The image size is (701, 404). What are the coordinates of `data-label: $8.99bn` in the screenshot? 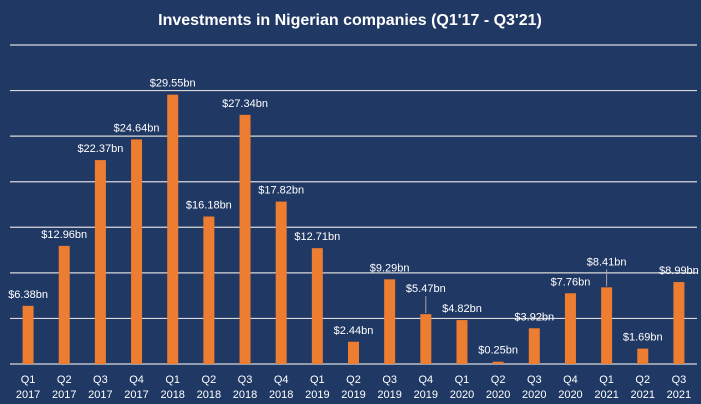 It's located at (679, 271).